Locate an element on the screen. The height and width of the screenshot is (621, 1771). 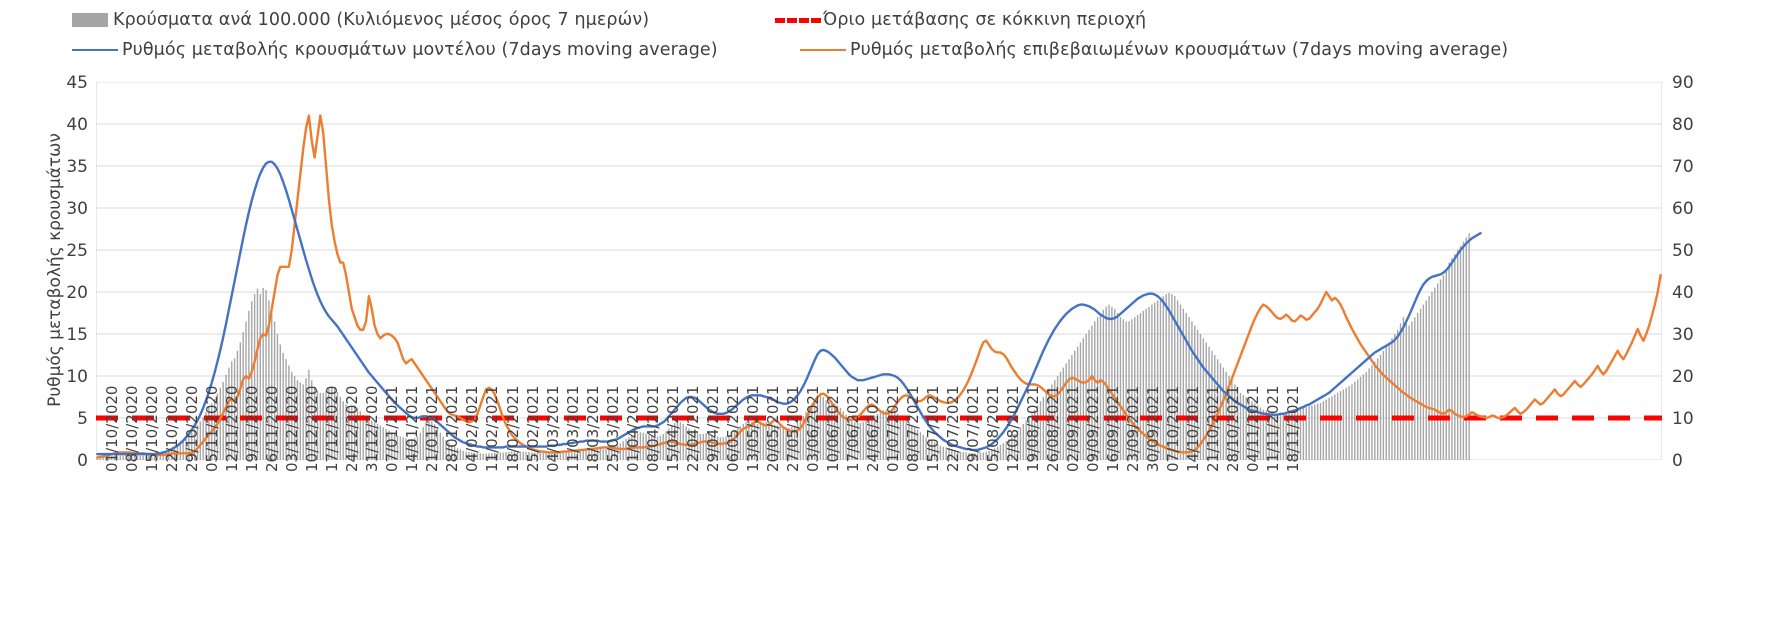
y-tick-left: 15 is located at coordinates (77, 335).